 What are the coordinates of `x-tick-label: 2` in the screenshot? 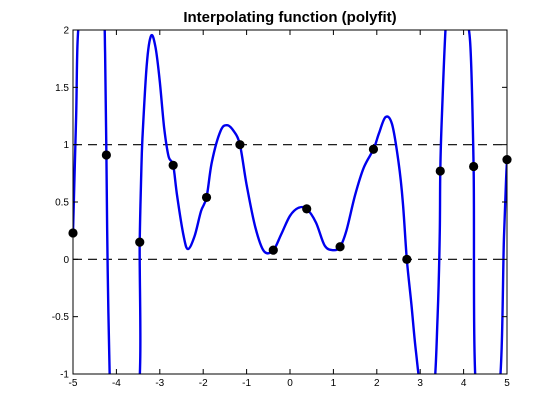 It's located at (377, 383).